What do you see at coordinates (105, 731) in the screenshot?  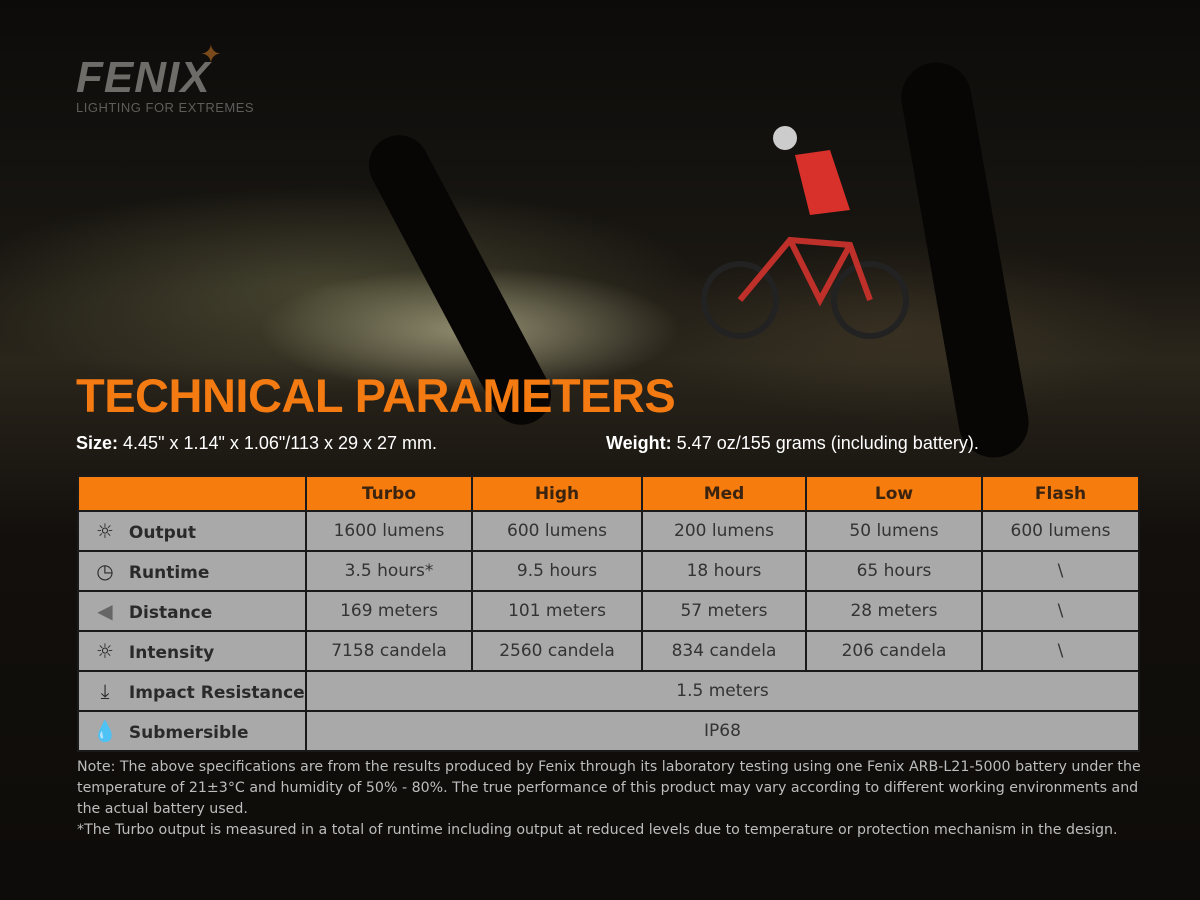 I see `water-drop-icon: 💧` at bounding box center [105, 731].